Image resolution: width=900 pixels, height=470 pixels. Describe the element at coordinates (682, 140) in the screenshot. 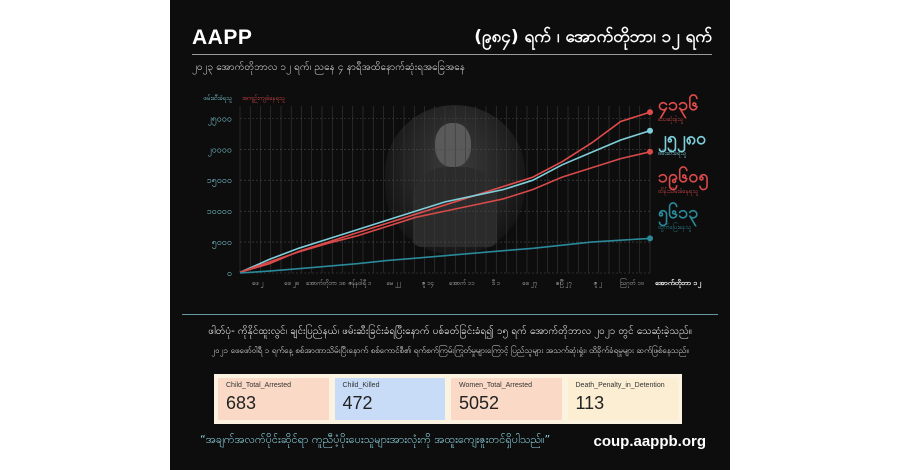

I see `series-final-value: ၂၅၂၈၀` at that location.